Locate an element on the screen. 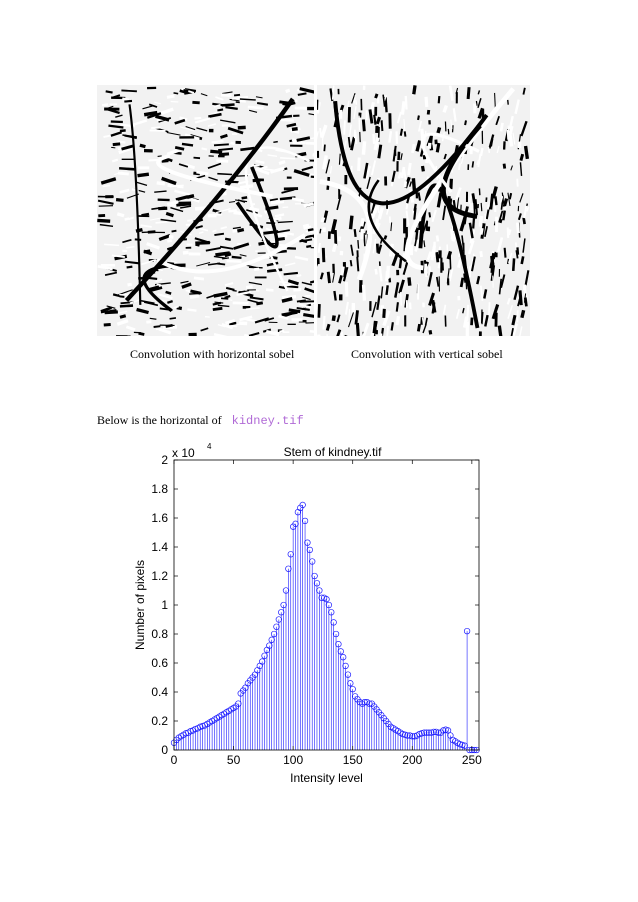  y-tick-label: 0.6 is located at coordinates (159, 663).